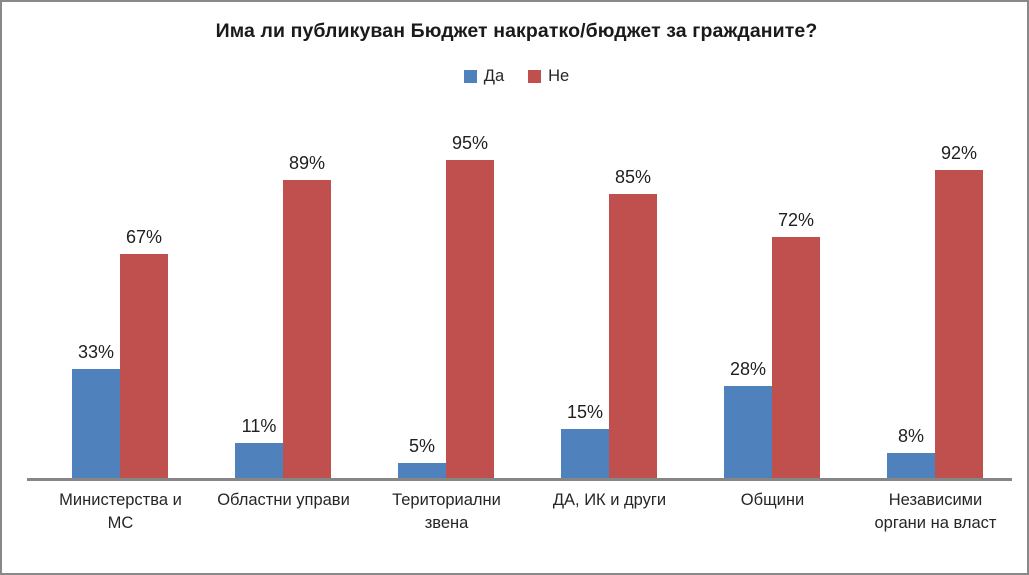  What do you see at coordinates (470, 143) in the screenshot?
I see `bar-value-label: 95%` at bounding box center [470, 143].